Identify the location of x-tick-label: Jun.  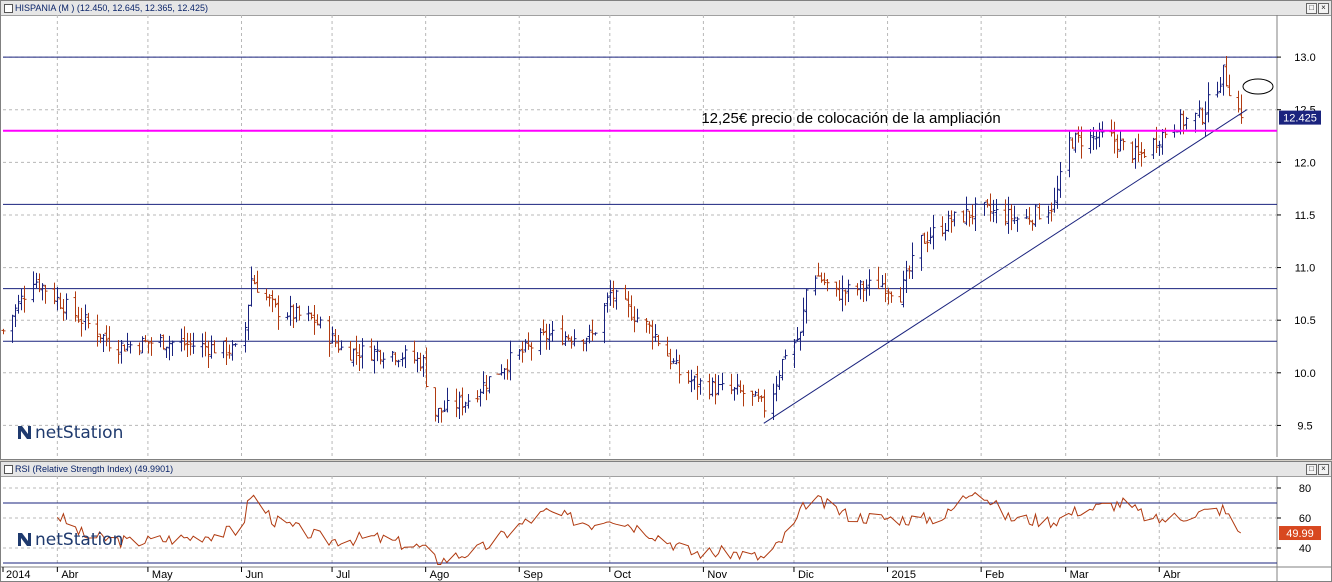
(254, 575).